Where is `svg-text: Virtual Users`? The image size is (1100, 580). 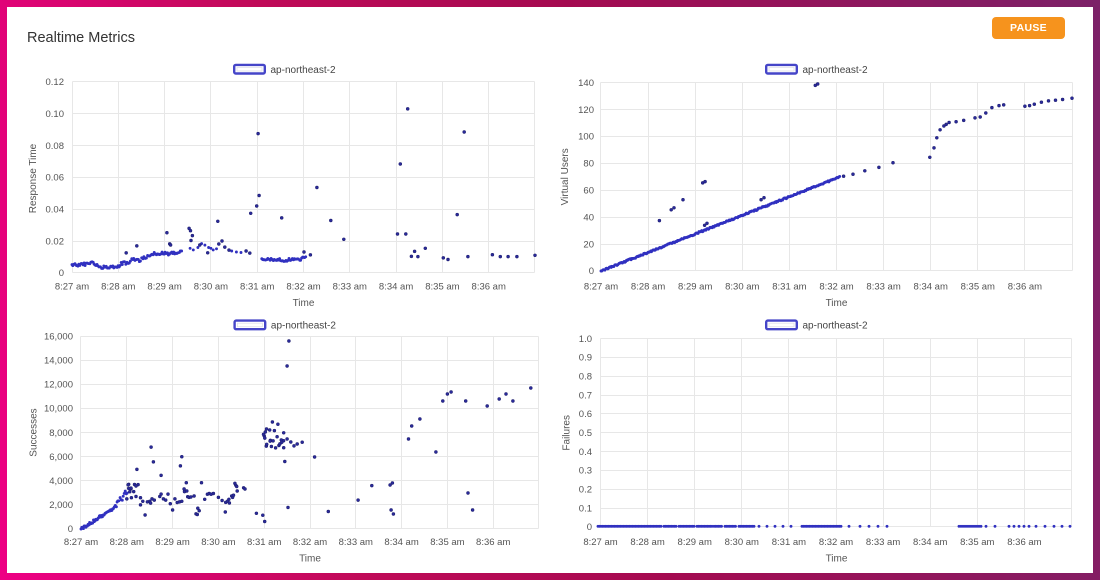 svg-text: Virtual Users is located at coordinates (565, 176).